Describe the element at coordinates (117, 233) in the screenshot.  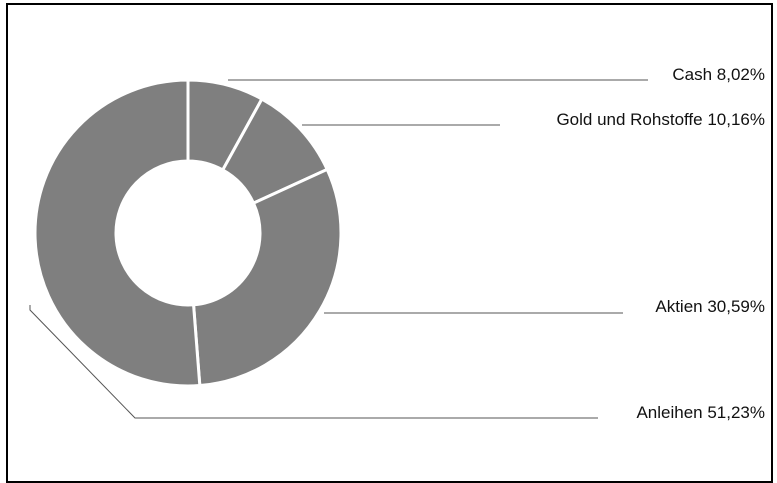
I see `slice-anleihen` at that location.